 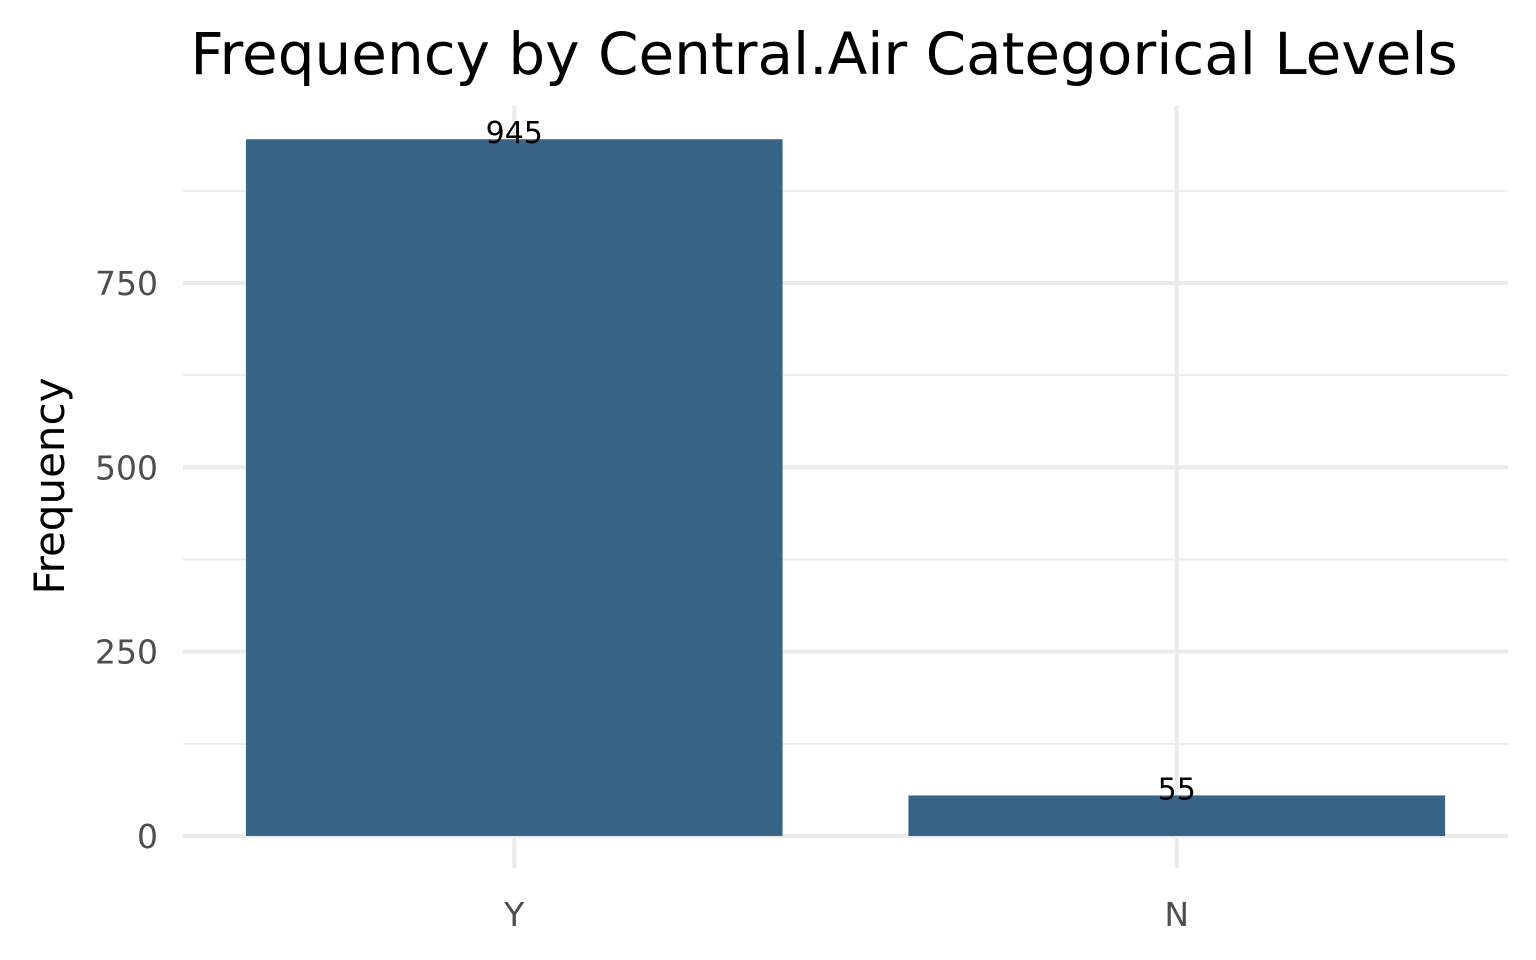 What do you see at coordinates (49, 486) in the screenshot?
I see `y-axis-label: Frequency` at bounding box center [49, 486].